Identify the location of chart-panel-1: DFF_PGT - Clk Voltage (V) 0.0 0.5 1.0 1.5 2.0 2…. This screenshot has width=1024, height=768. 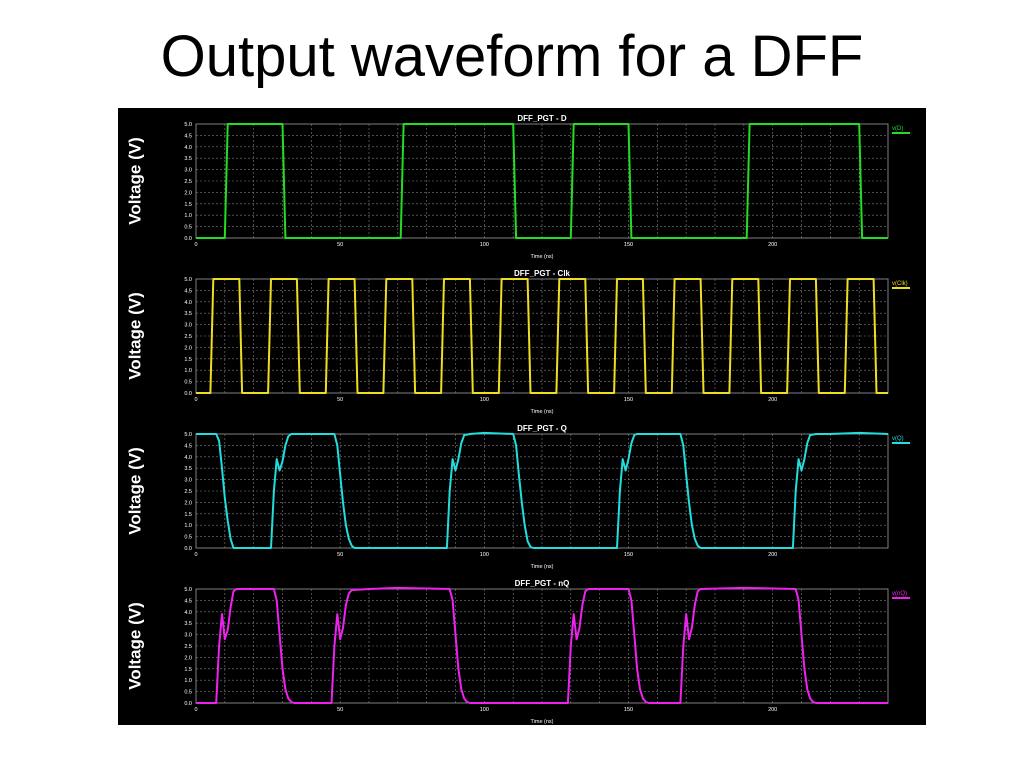
(517, 342).